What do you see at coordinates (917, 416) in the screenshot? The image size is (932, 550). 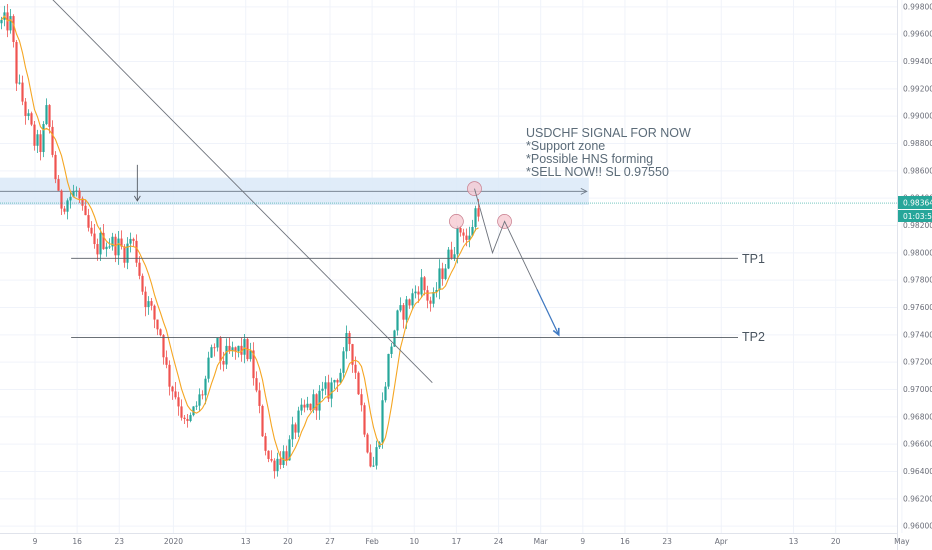 I see `y-tick-label: 0.96800` at bounding box center [917, 416].